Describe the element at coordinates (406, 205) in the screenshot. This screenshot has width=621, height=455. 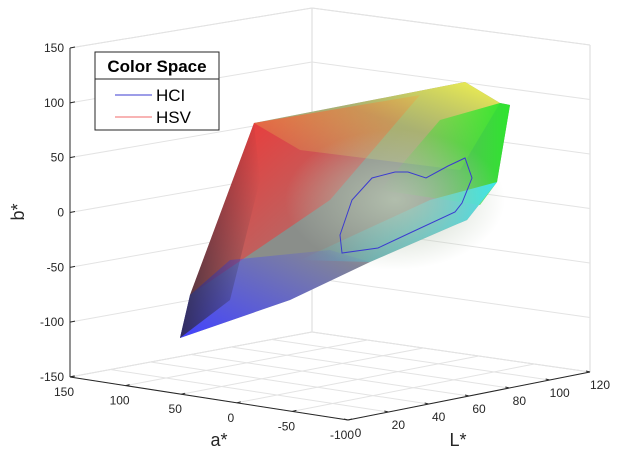
I see `hci-outline` at that location.